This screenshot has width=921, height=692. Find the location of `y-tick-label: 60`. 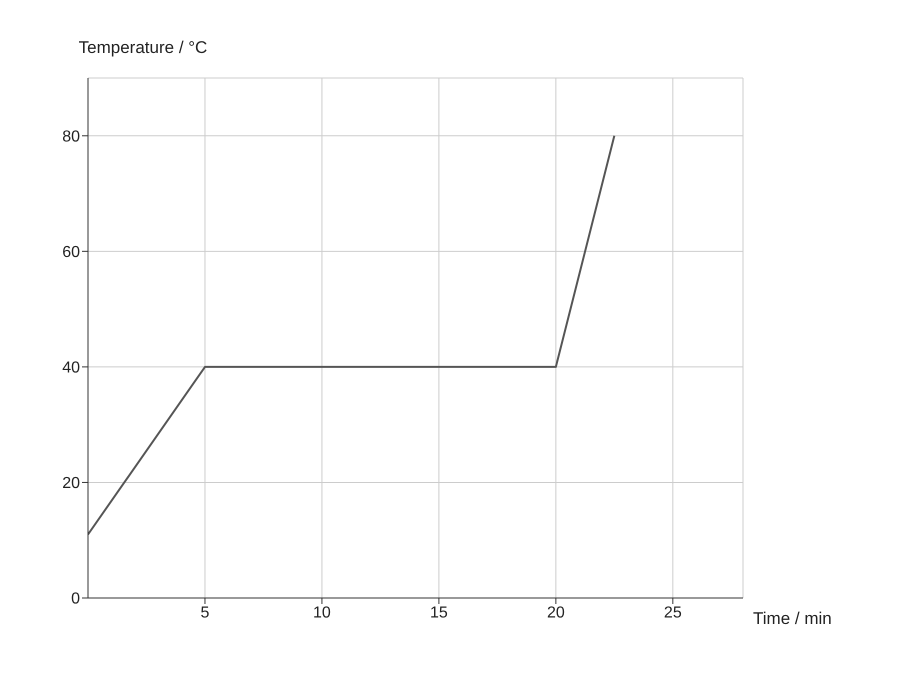

y-tick-label: 60 is located at coordinates (71, 253).